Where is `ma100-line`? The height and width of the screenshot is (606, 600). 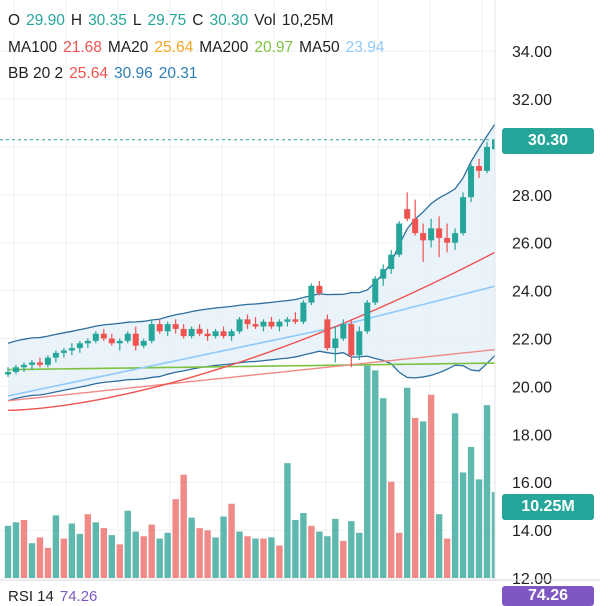
ma100-line is located at coordinates (251, 375).